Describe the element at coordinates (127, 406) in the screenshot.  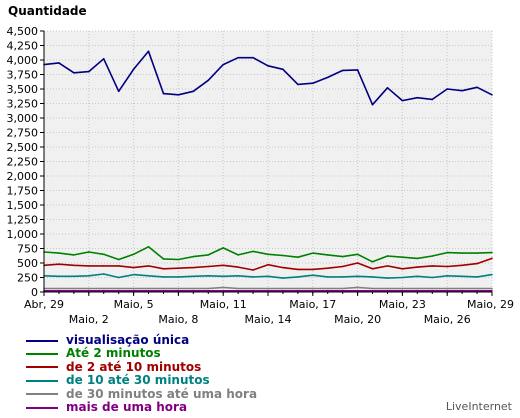
I see `legend-label: mais de uma hora` at that location.